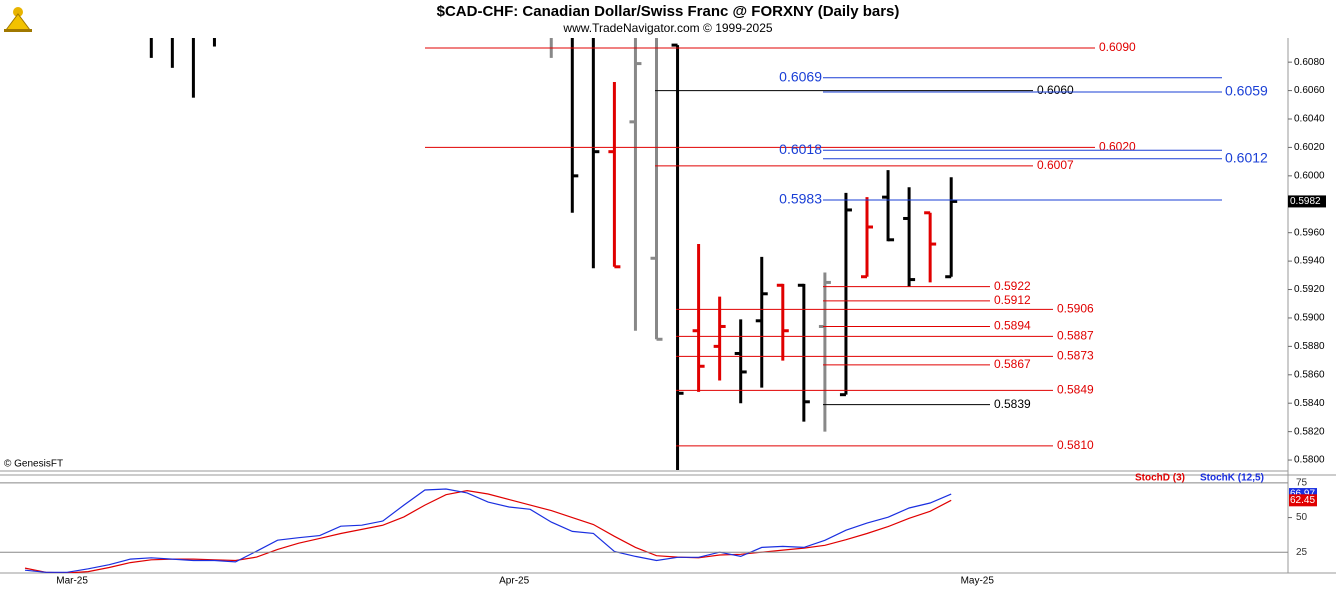 Image resolution: width=1336 pixels, height=591 pixels. I want to click on annotation: © GenesisFT, so click(33, 464).